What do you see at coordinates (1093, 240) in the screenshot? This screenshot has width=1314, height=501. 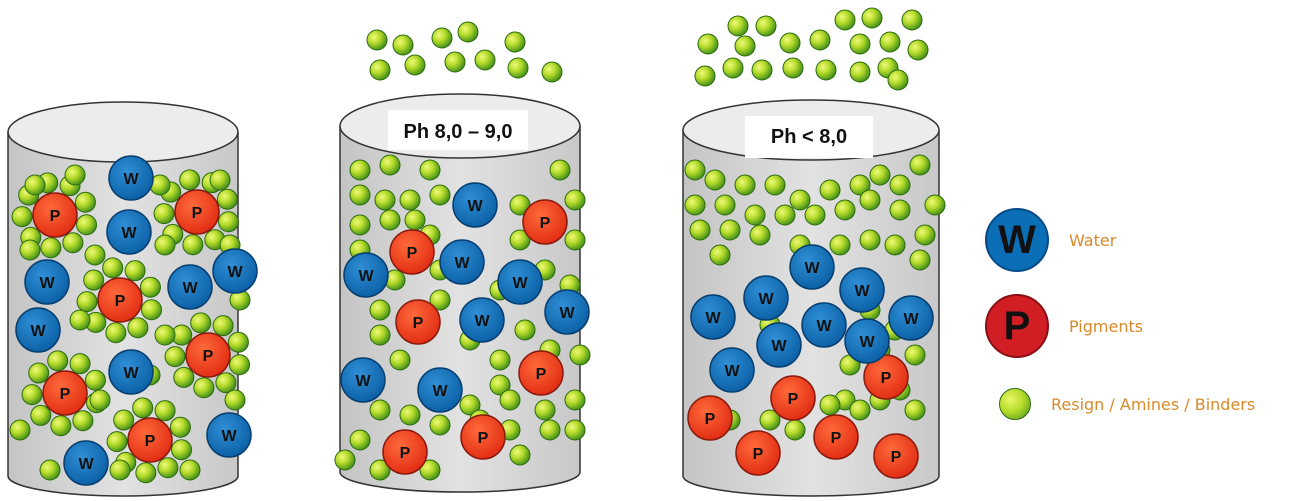 I see `legend-label-water: Water` at bounding box center [1093, 240].